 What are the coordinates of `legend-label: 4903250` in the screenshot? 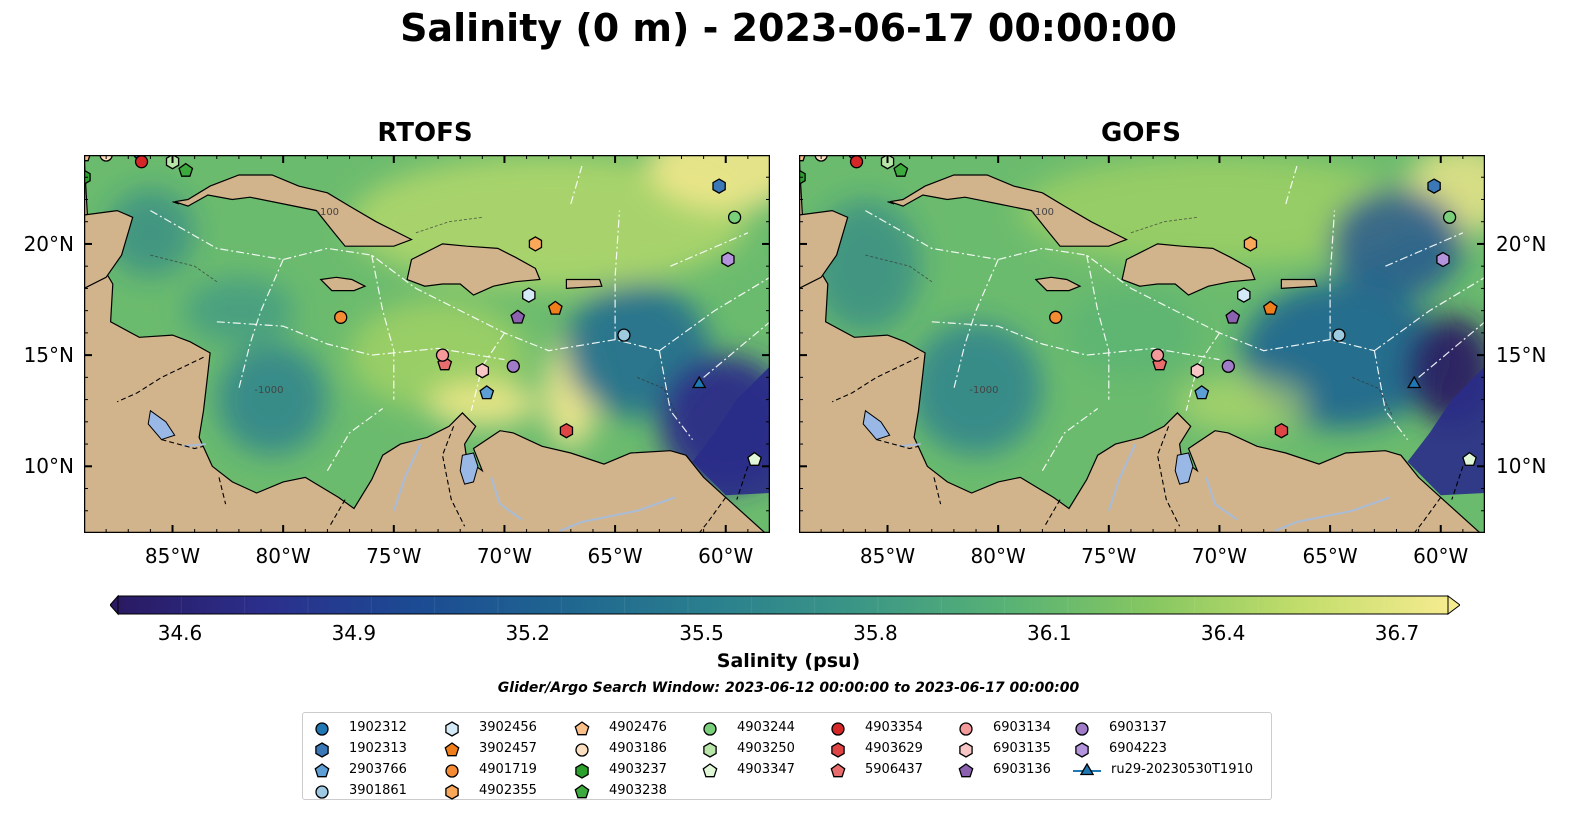 It's located at (766, 748).